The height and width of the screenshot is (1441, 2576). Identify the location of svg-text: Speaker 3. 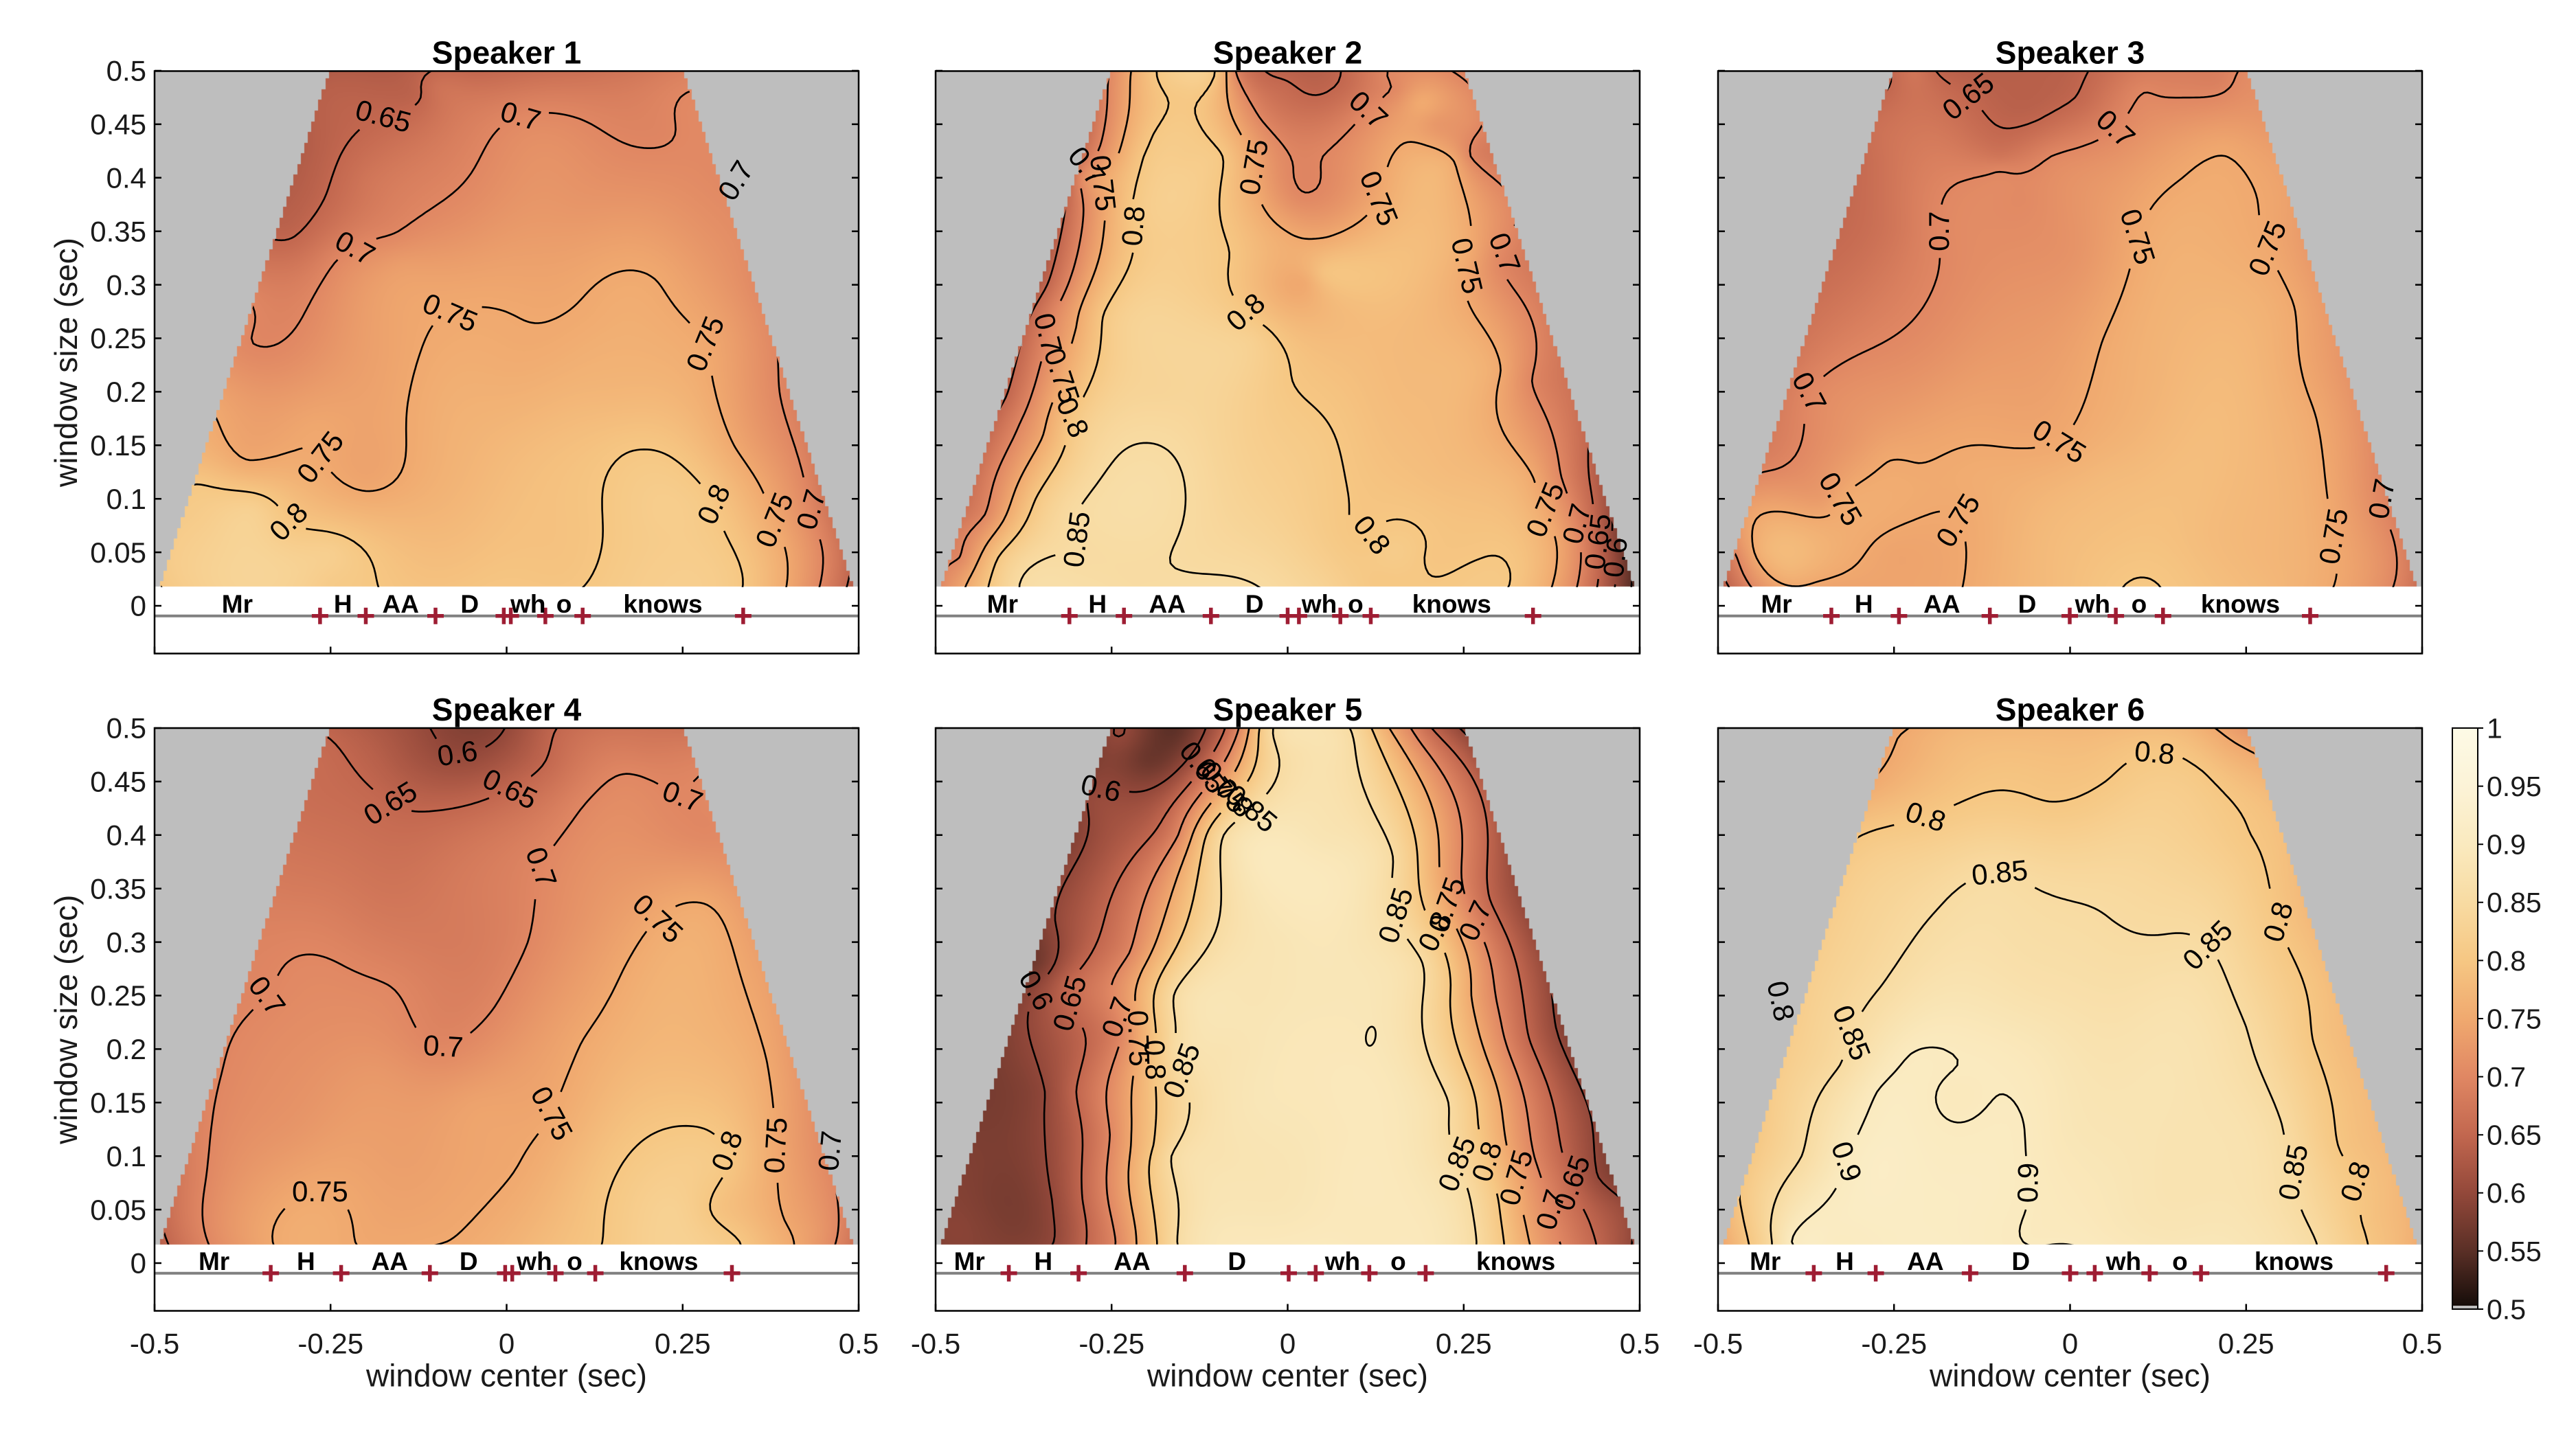
(2070, 53).